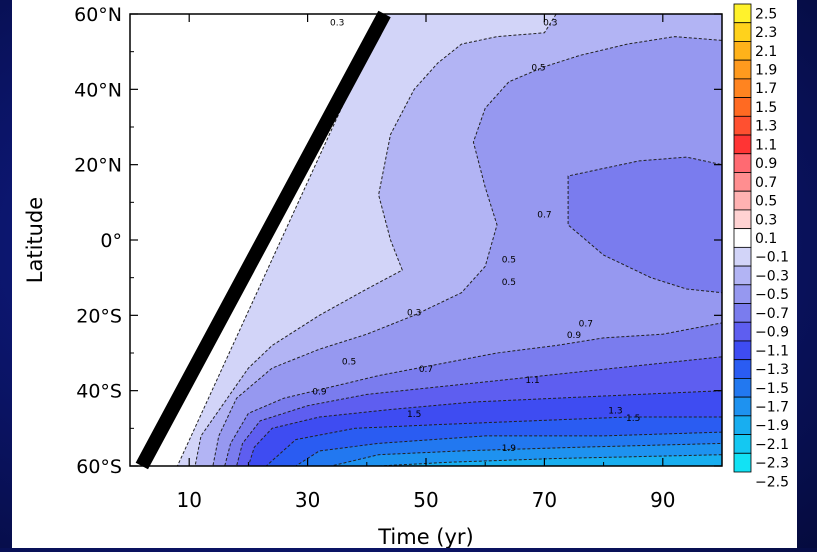 The image size is (817, 552). What do you see at coordinates (532, 381) in the screenshot?
I see `contour-label: 1.1` at bounding box center [532, 381].